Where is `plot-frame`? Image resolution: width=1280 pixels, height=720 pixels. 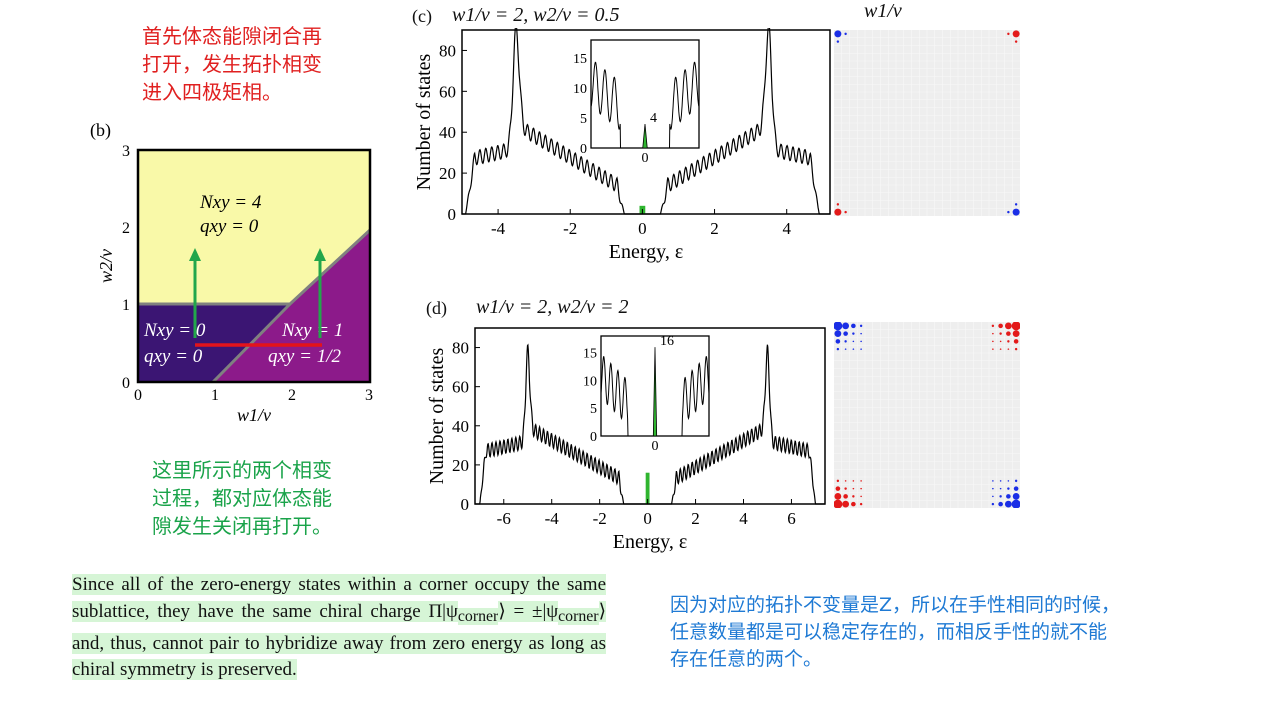 plot-frame is located at coordinates (650, 416).